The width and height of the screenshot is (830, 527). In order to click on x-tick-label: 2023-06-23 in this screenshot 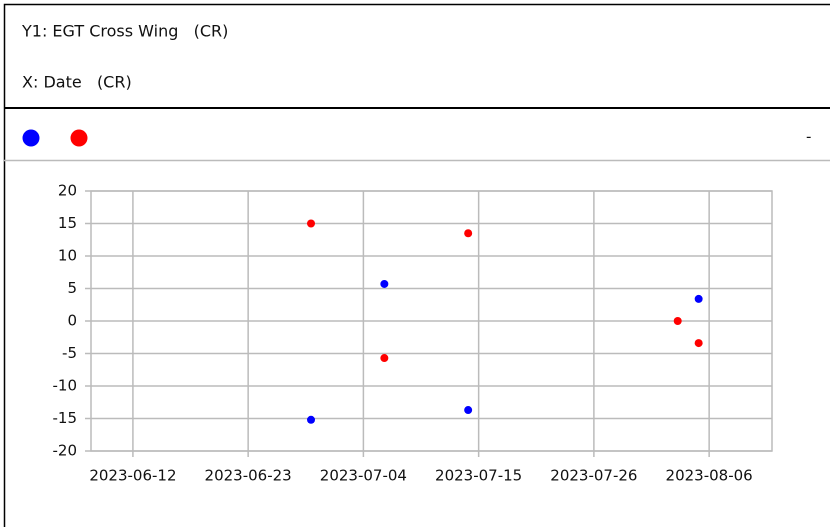, I will do `click(248, 476)`.